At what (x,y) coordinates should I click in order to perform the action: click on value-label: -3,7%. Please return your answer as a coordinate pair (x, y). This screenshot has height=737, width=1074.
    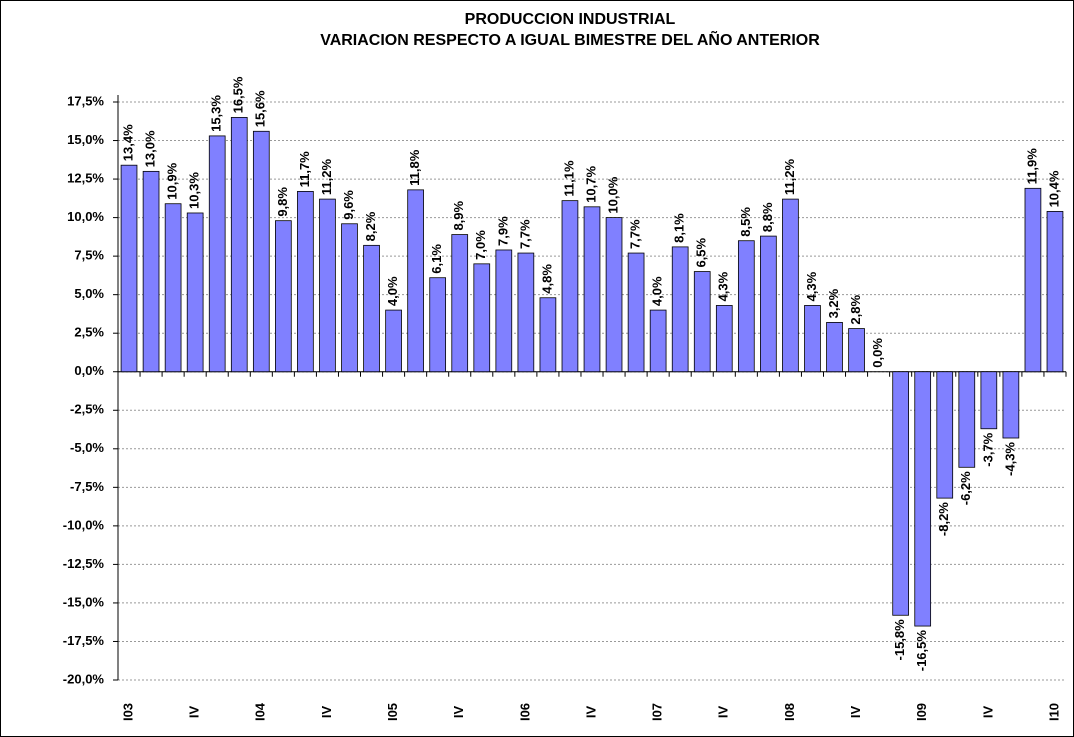
    Looking at the image, I should click on (987, 449).